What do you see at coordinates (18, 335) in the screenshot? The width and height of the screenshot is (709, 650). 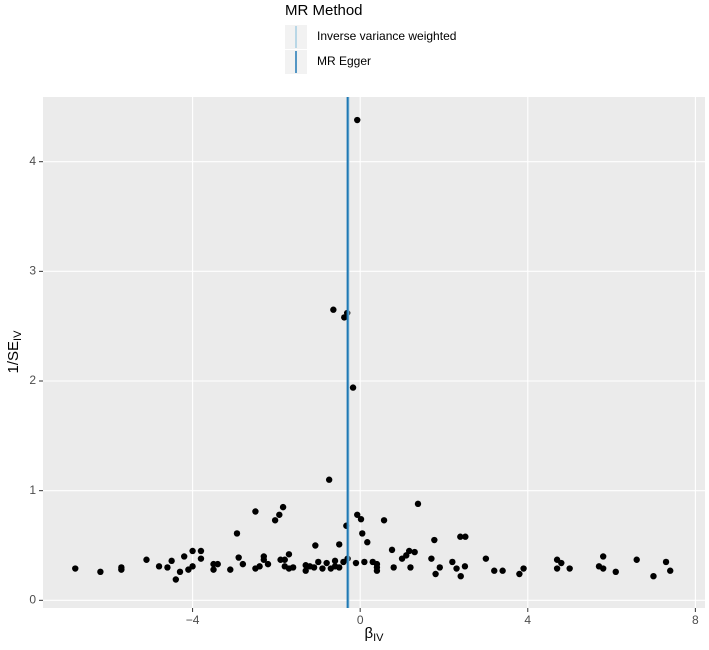 I see `y-axis-label-sub: IV` at bounding box center [18, 335].